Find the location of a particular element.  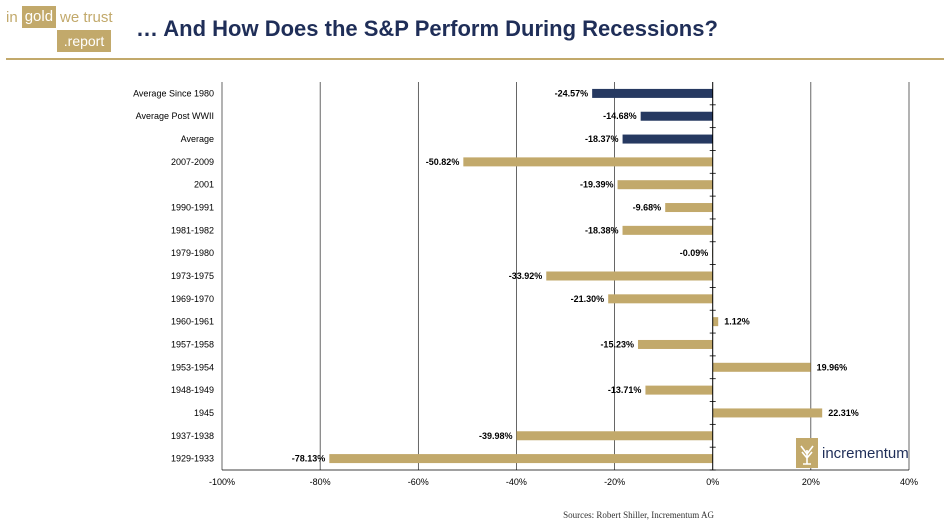

category-label: Average Since 1980 is located at coordinates (173, 93).